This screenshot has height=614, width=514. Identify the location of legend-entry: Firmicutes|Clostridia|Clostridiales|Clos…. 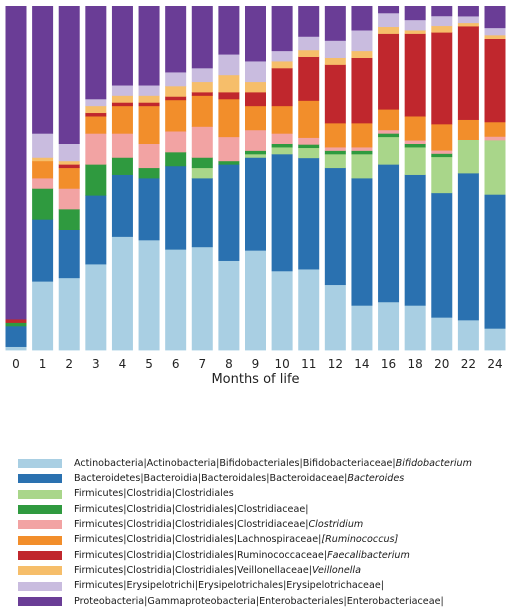
(264, 524).